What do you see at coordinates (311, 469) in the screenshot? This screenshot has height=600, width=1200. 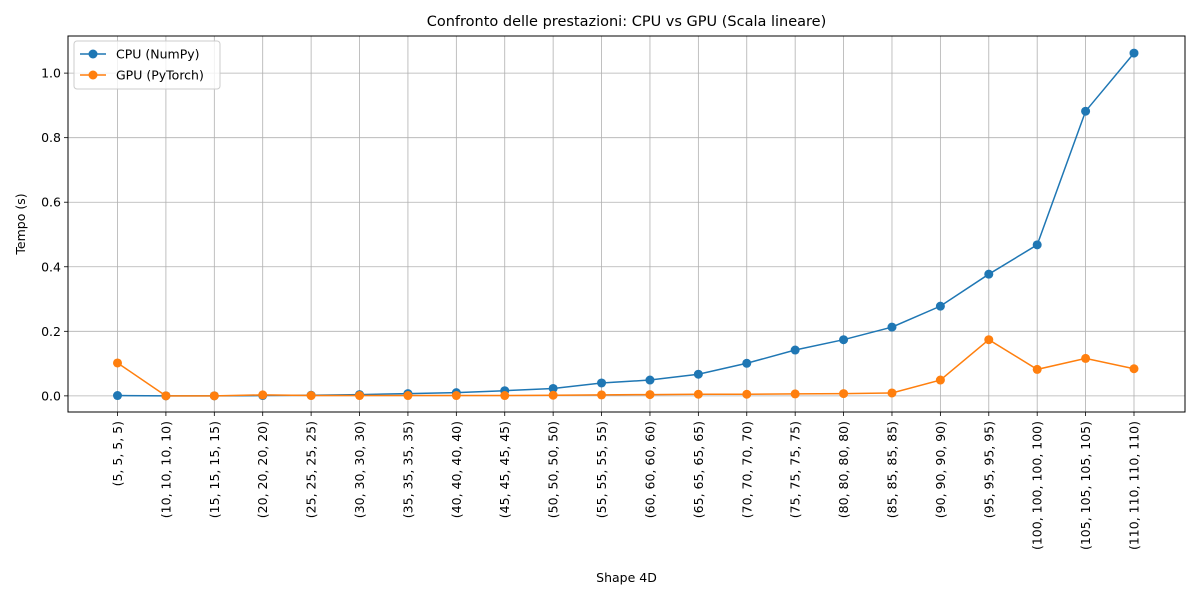 I see `x-tick-label: (25, 25, 25, 25)` at bounding box center [311, 469].